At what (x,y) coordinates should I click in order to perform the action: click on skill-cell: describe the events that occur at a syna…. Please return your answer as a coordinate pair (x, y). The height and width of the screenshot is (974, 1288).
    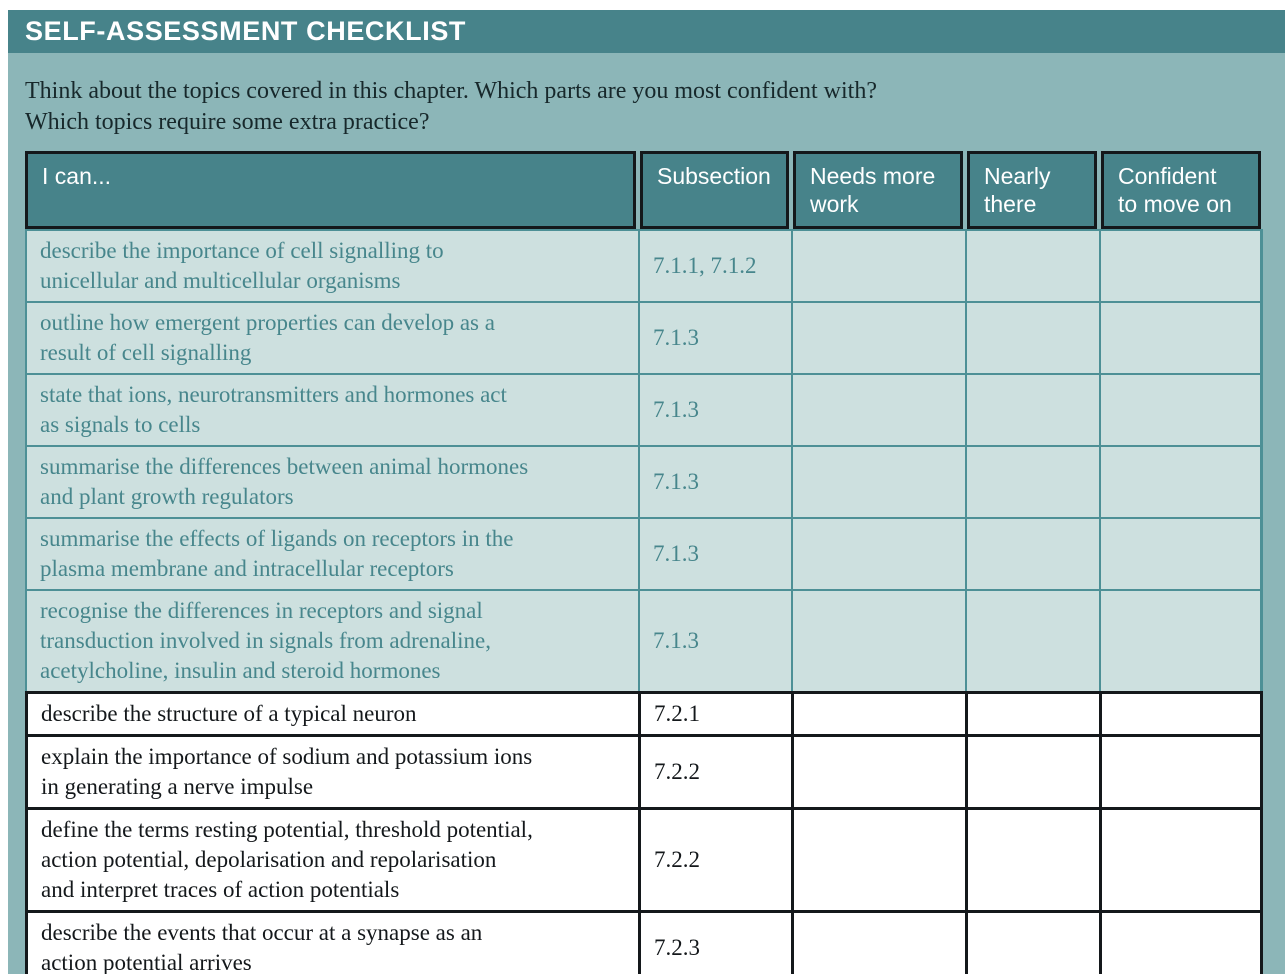
    Looking at the image, I should click on (334, 943).